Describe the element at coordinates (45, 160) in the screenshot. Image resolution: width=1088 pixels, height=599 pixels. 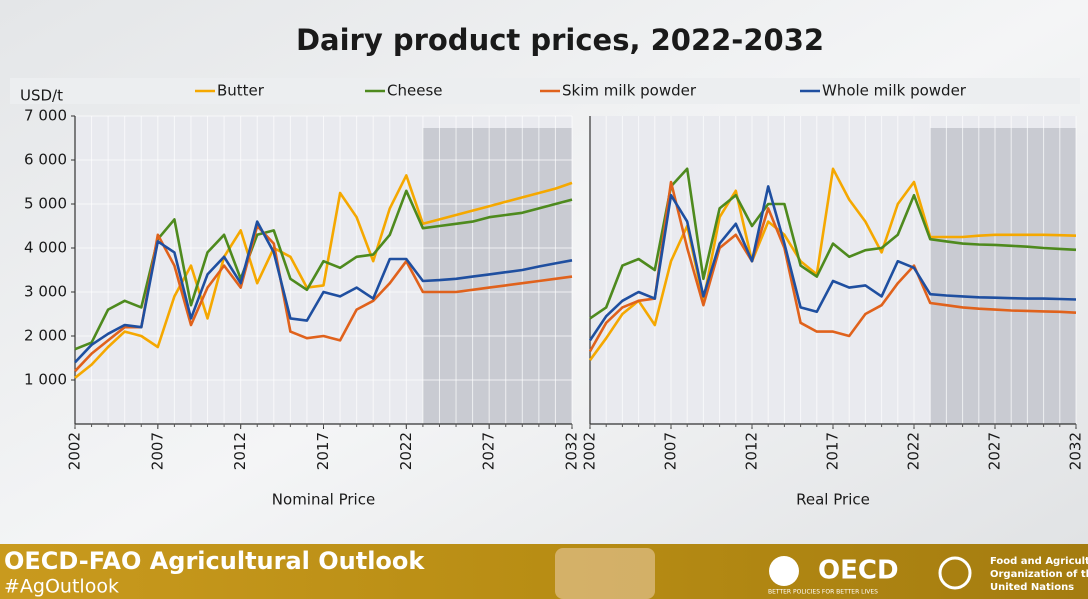
I see `y-tick-label: 6 000` at that location.